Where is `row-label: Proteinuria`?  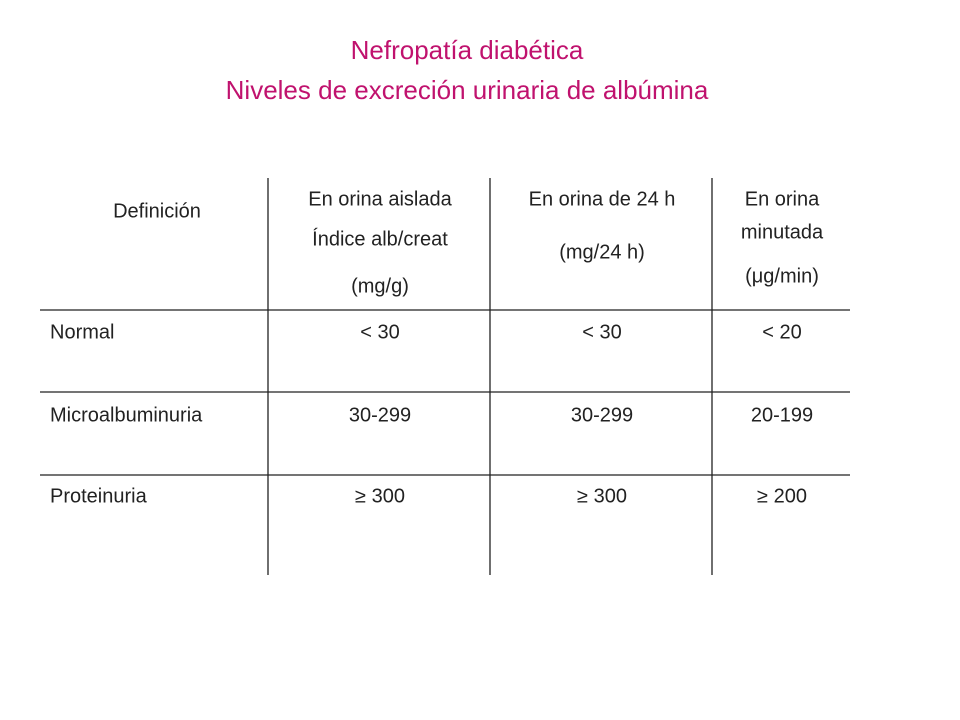
row-label: Proteinuria is located at coordinates (99, 496).